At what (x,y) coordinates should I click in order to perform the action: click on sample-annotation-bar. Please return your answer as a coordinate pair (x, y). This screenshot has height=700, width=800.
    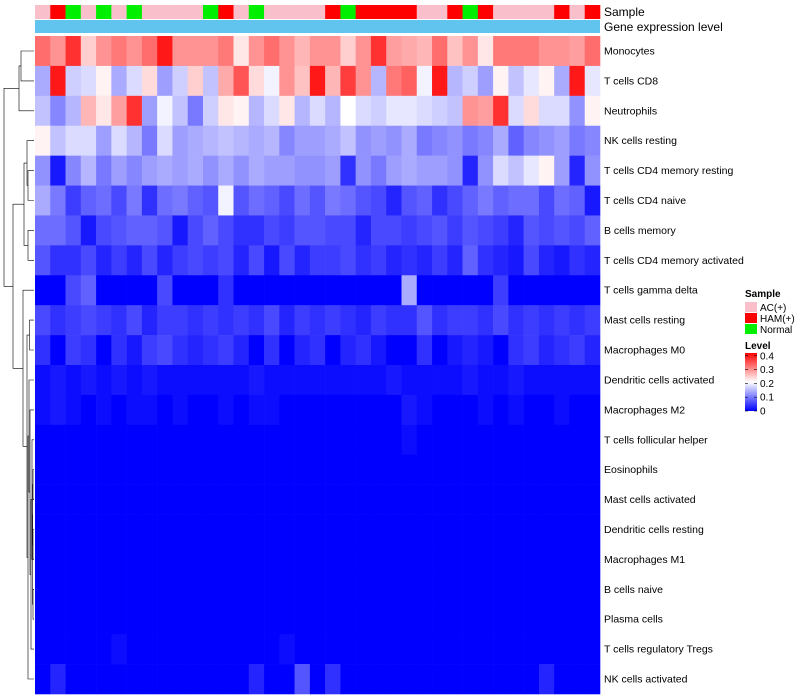
    Looking at the image, I should click on (318, 12).